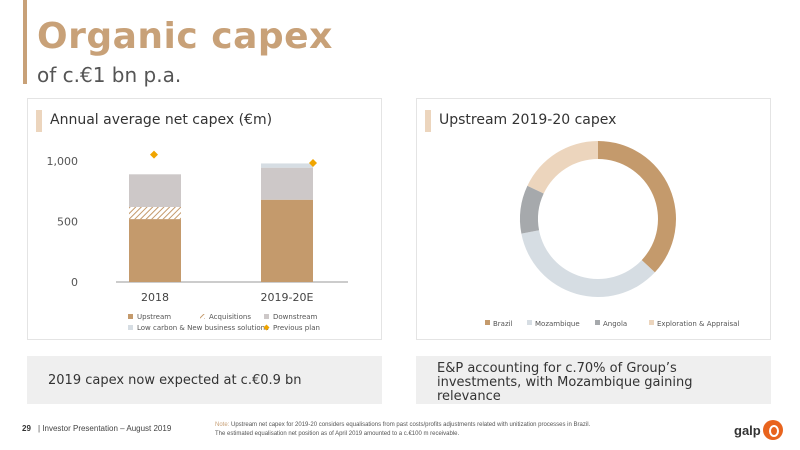  I want to click on legend-label: Angola, so click(615, 324).